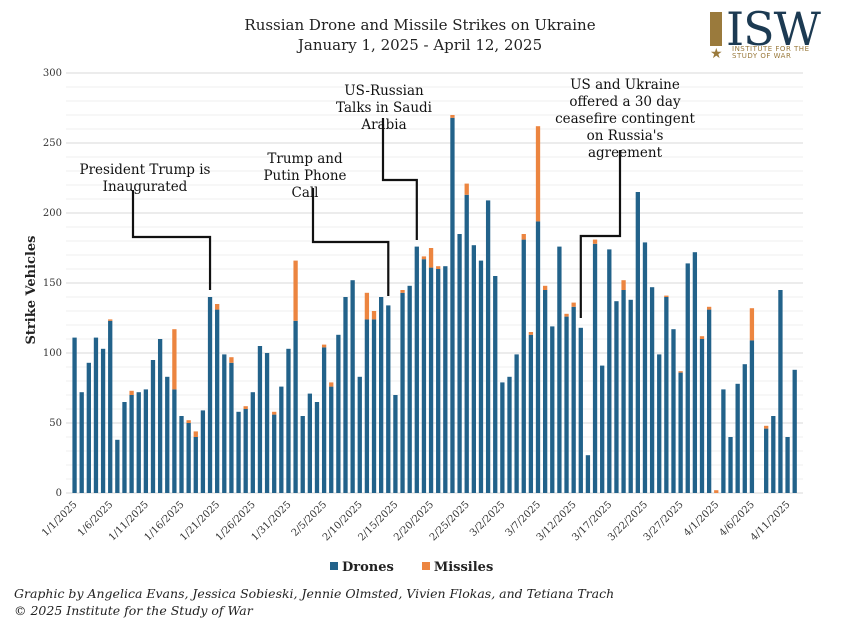 The width and height of the screenshot is (845, 627). I want to click on x-tick-label: 4/1/2025, so click(702, 519).